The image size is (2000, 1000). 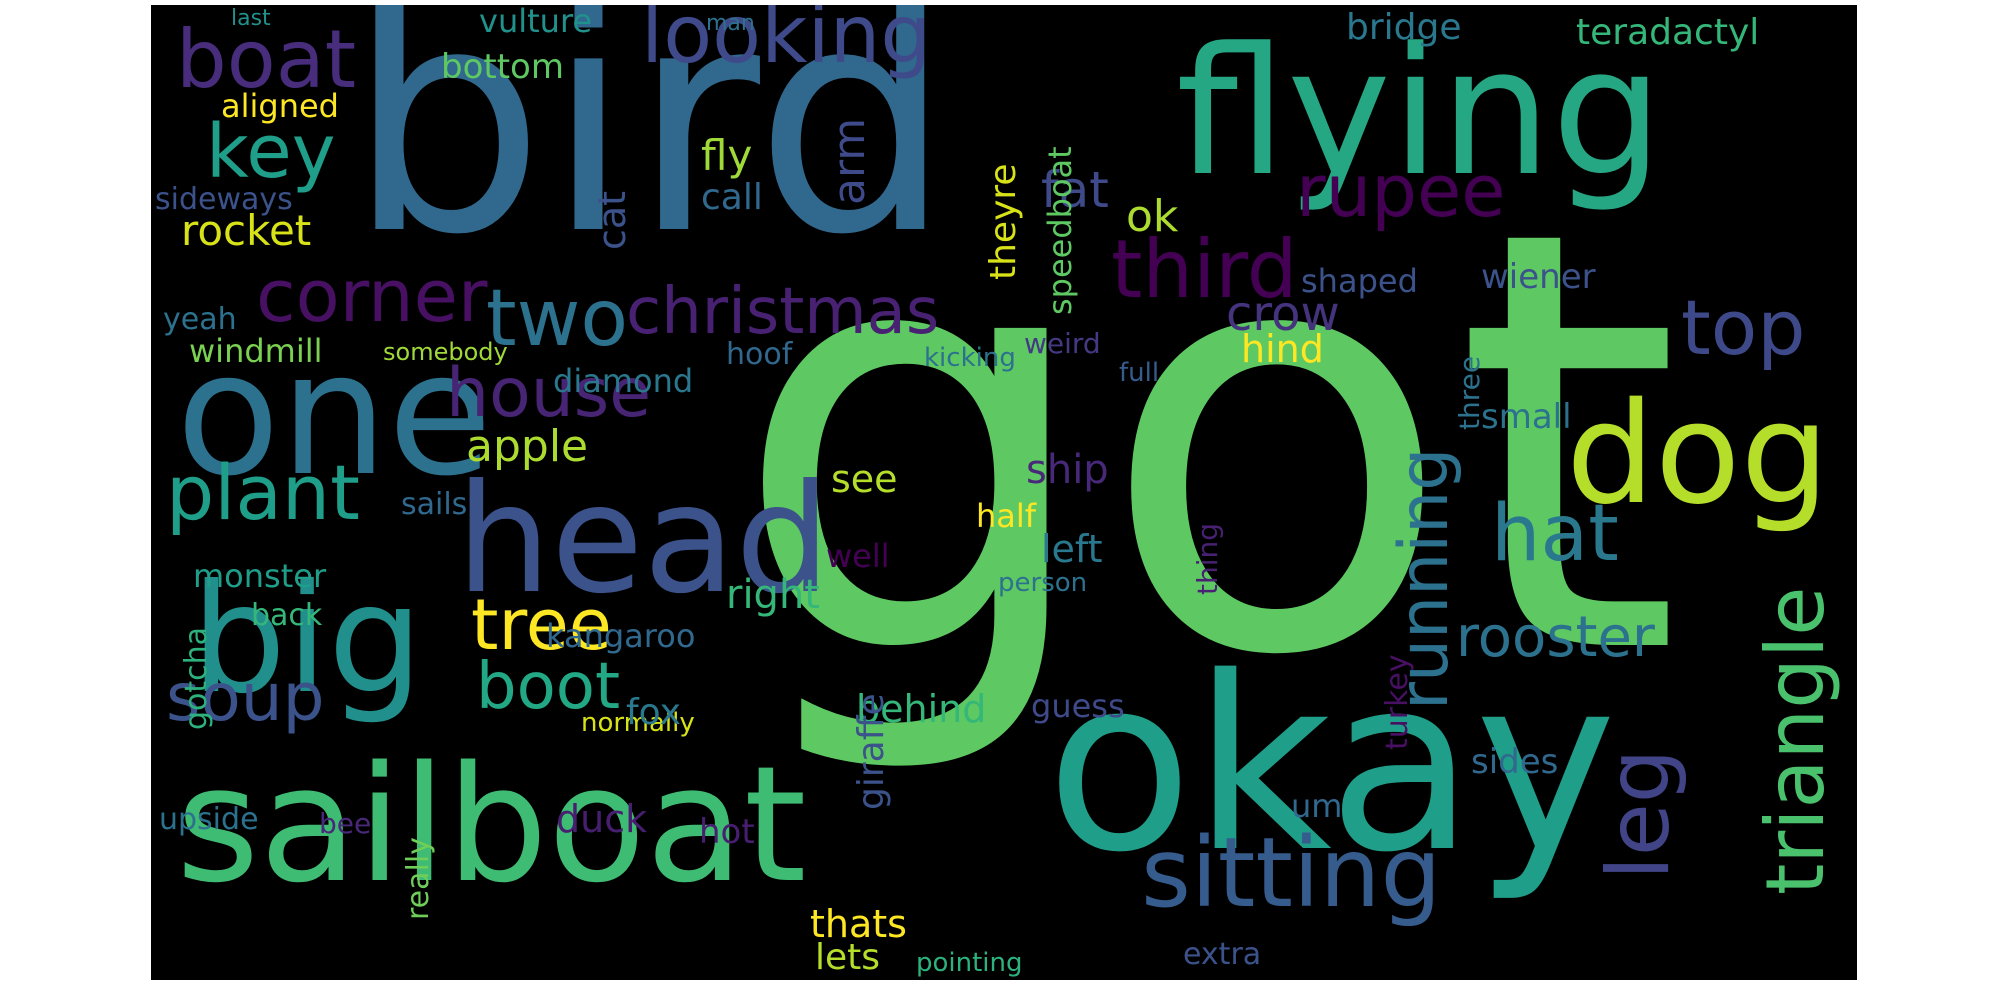 What do you see at coordinates (727, 155) in the screenshot?
I see `word-fly: fly` at bounding box center [727, 155].